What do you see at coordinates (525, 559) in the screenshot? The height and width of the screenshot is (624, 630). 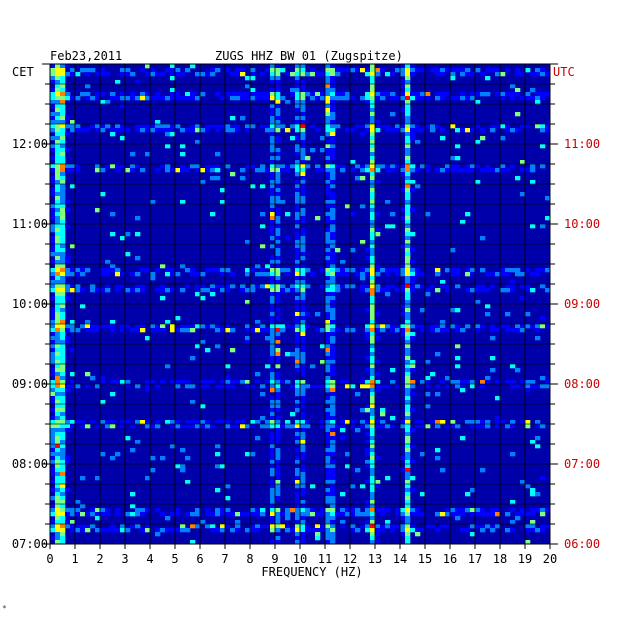 I see `x-tick-label: 19` at bounding box center [525, 559].